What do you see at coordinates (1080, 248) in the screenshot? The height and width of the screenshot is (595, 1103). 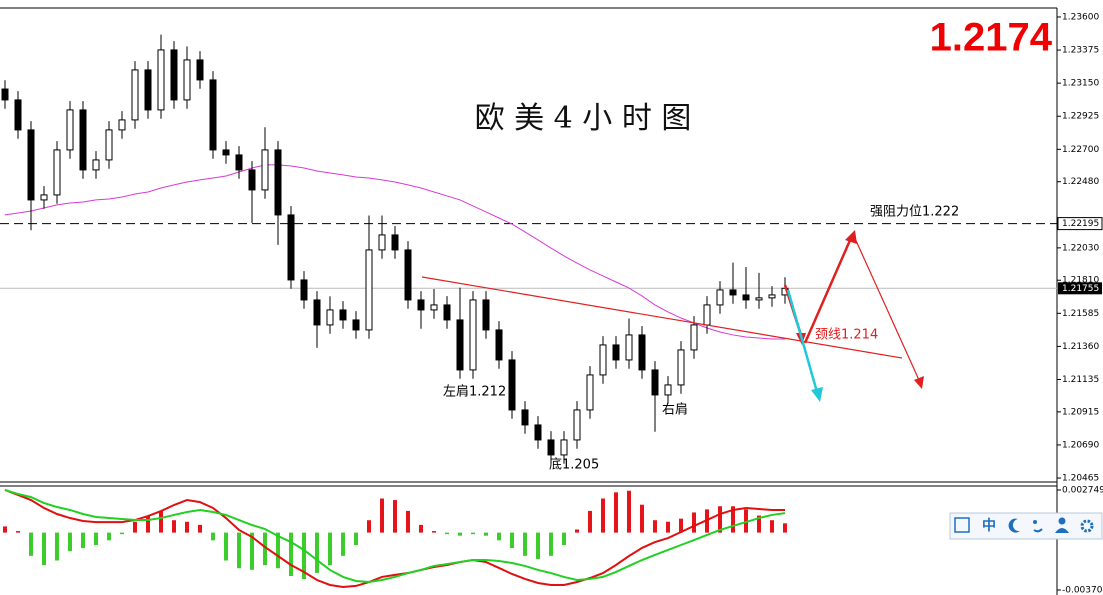 I see `y-tick-label: 1.22030` at bounding box center [1080, 248].